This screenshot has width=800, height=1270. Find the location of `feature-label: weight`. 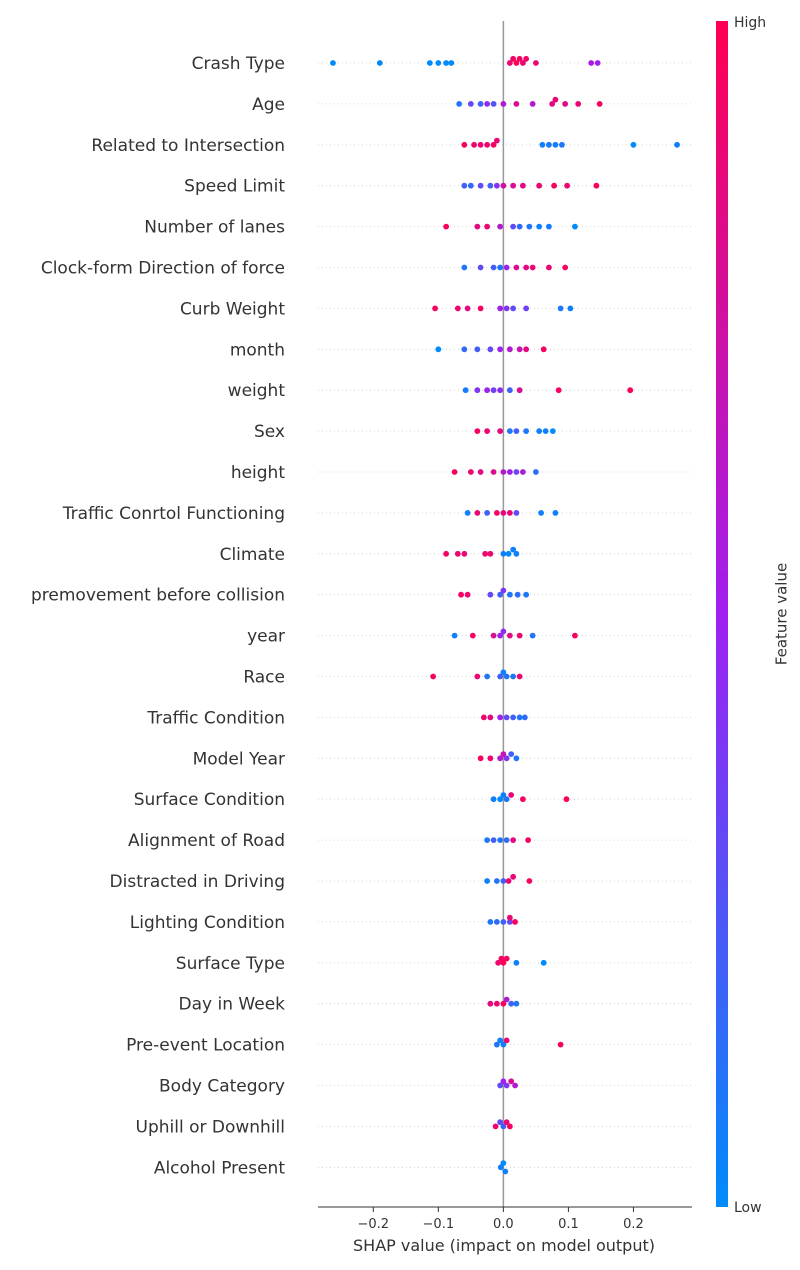

feature-label: weight is located at coordinates (257, 391).